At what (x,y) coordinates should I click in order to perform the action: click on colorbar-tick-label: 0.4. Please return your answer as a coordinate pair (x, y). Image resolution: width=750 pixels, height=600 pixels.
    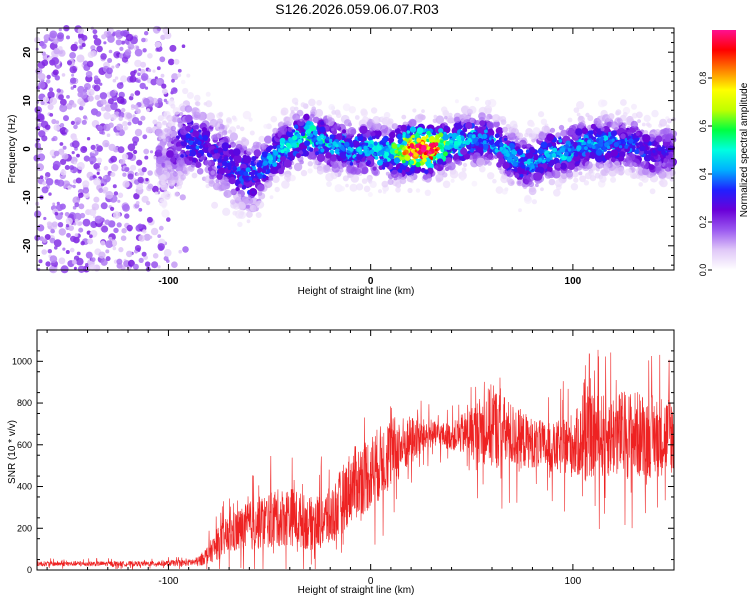
    Looking at the image, I should click on (703, 174).